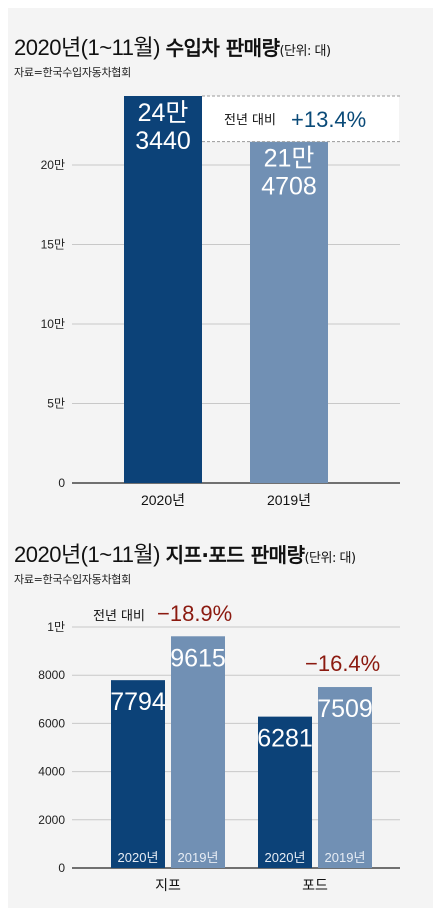 This screenshot has width=441, height=917. I want to click on bar-value-label: 6281, so click(285, 739).